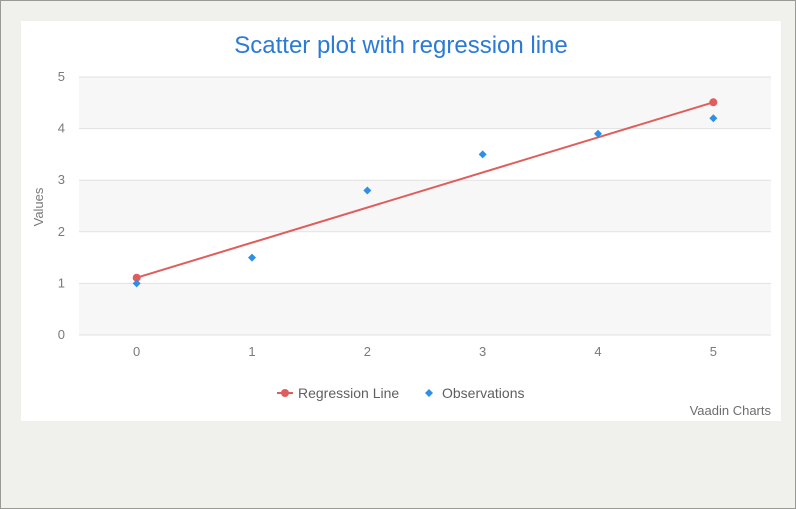  Describe the element at coordinates (400, 393) in the screenshot. I see `legend: Regression Line Observations` at that location.